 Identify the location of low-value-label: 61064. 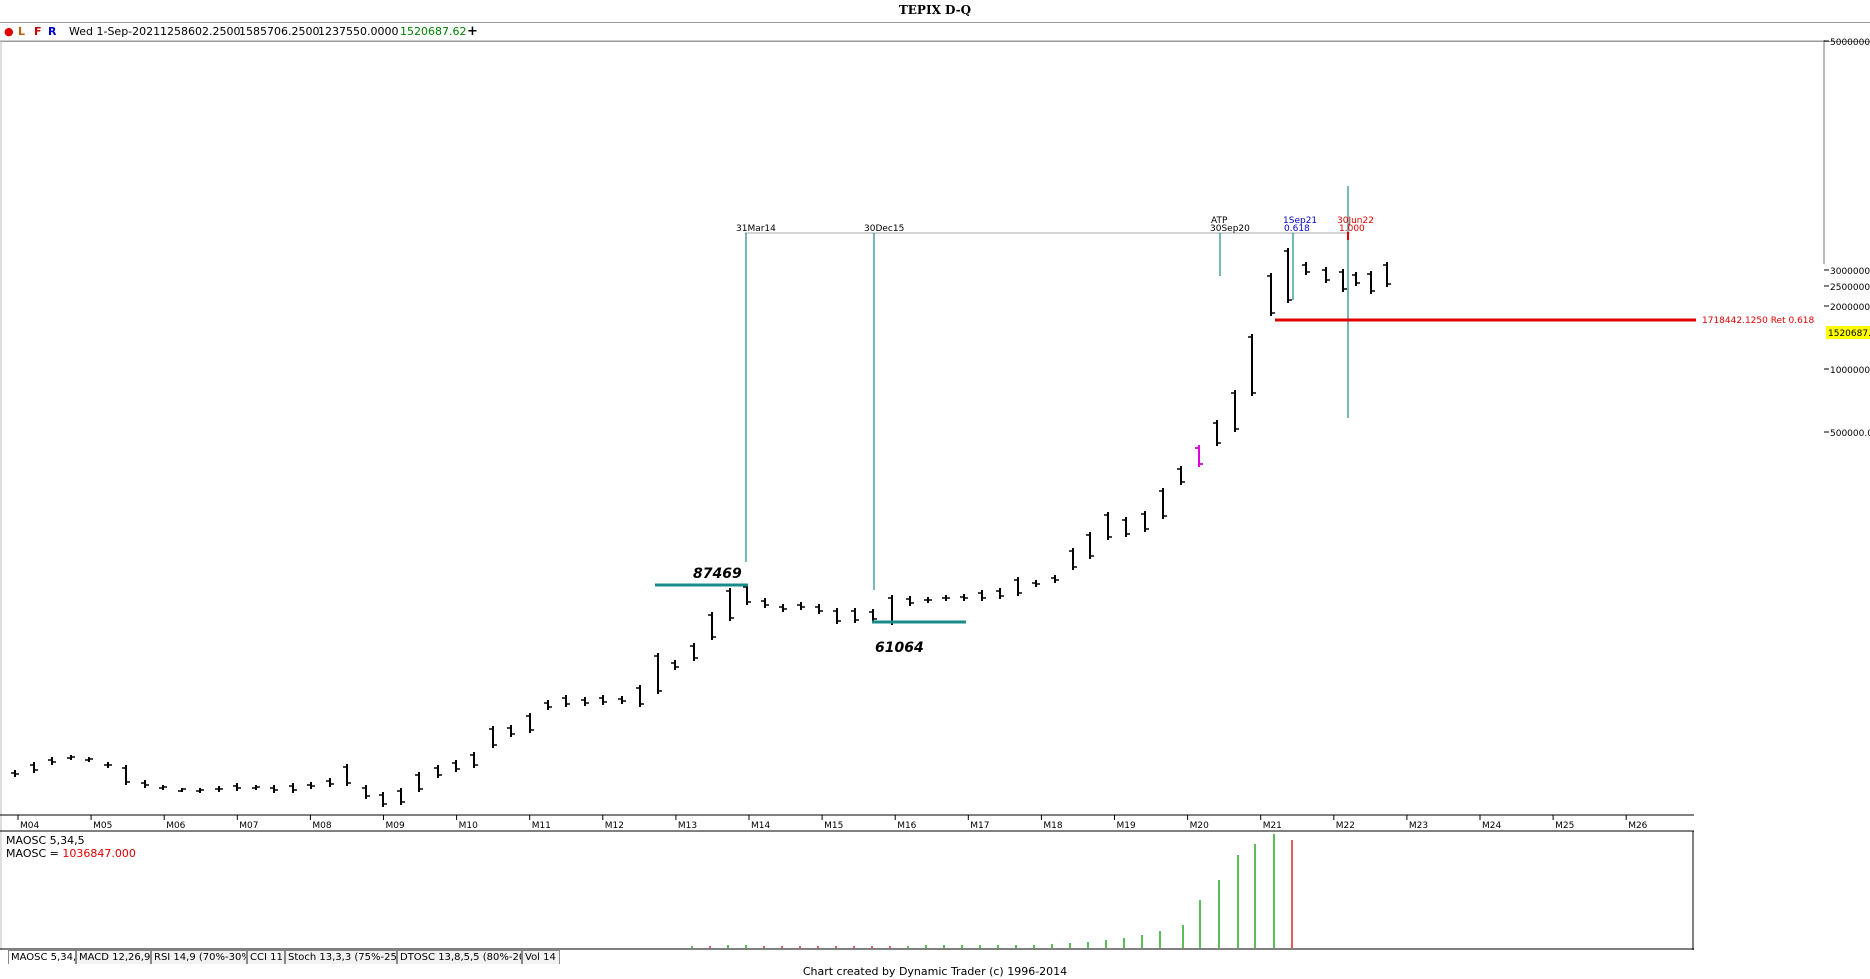
(899, 648).